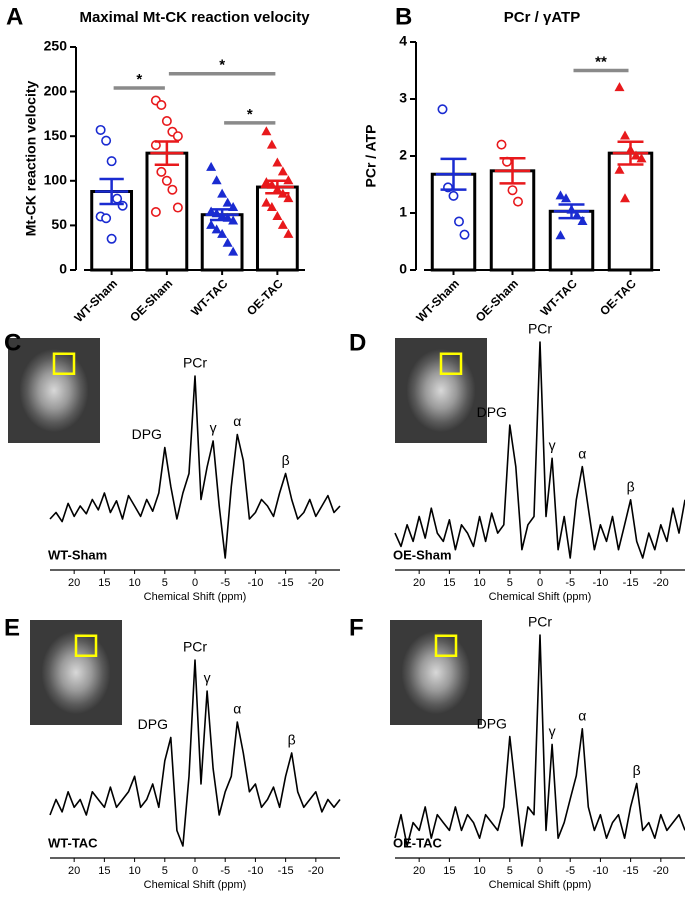  Describe the element at coordinates (542, 17) in the screenshot. I see `chart-title: PCr / γATP` at that location.